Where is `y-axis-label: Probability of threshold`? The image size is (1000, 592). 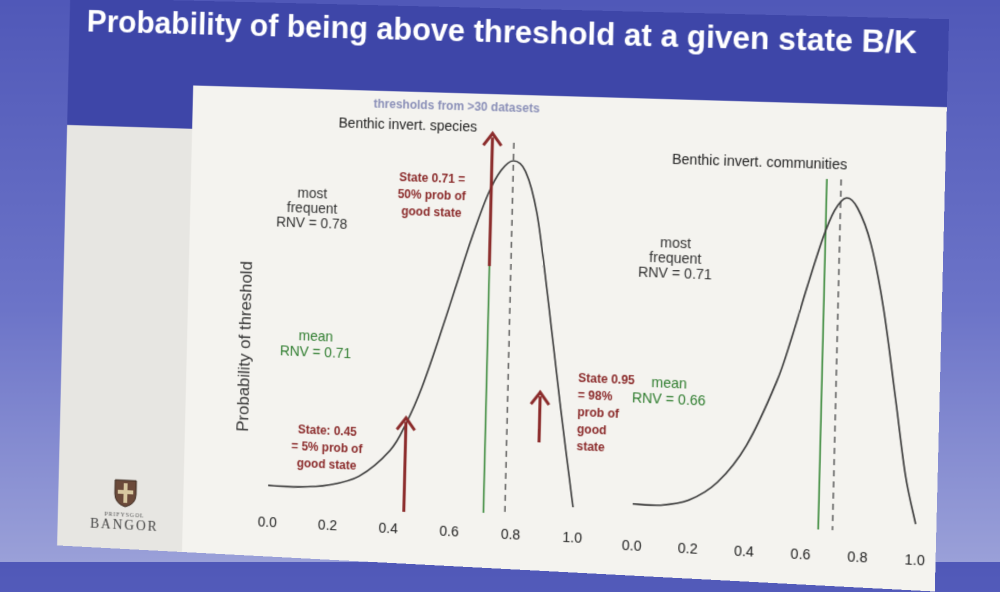
y-axis-label: Probability of threshold is located at coordinates (244, 346).